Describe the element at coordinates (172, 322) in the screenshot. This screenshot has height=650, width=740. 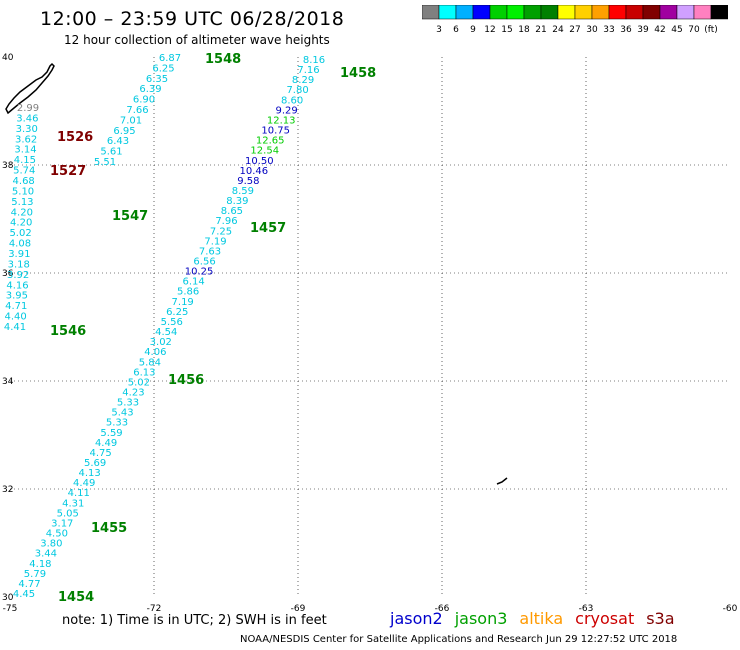
I see `wave-height-value: 5.56` at that location.